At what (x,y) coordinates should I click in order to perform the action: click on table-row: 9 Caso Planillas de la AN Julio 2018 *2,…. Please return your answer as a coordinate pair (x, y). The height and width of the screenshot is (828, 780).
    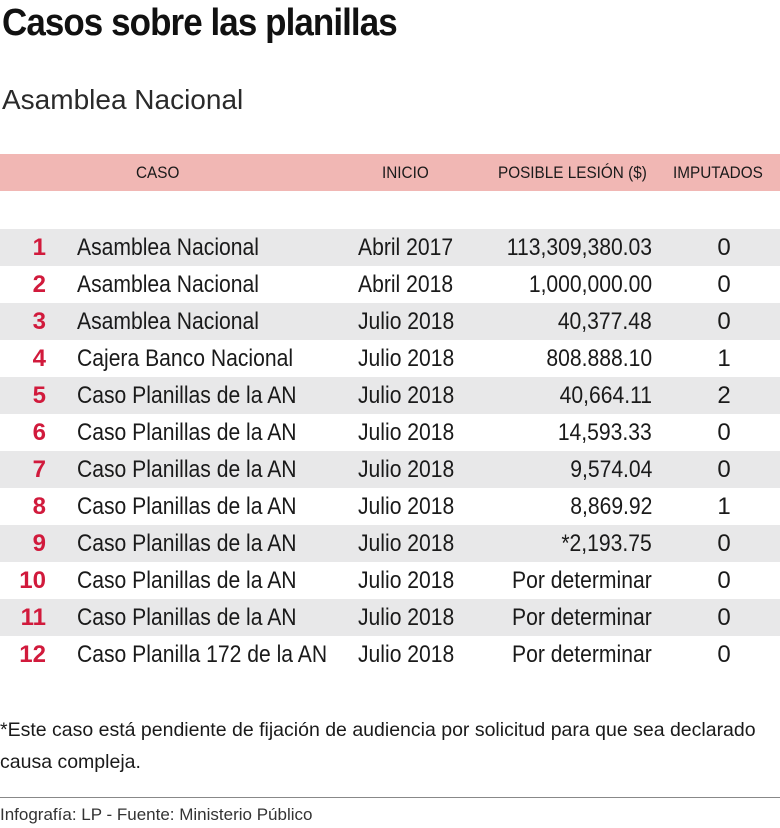
    Looking at the image, I should click on (390, 543).